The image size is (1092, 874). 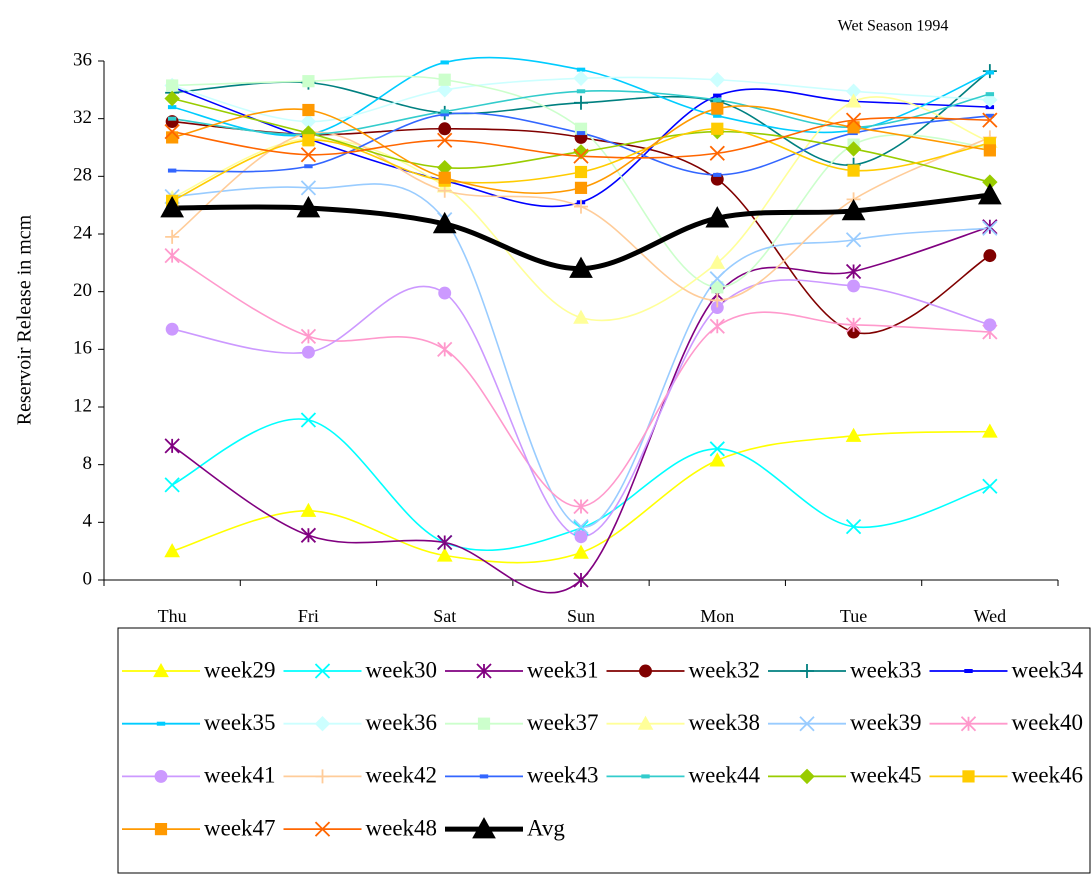 I want to click on x-tick-label: Sun, so click(x=581, y=616).